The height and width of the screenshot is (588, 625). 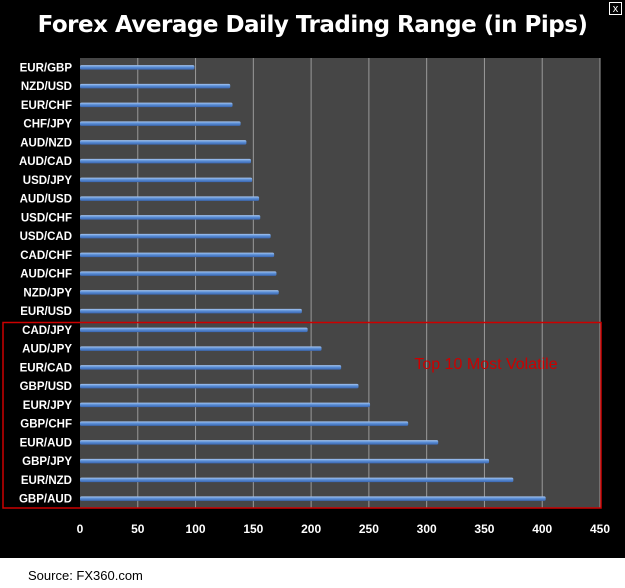 I want to click on category-label: USD/CAD, so click(x=46, y=237).